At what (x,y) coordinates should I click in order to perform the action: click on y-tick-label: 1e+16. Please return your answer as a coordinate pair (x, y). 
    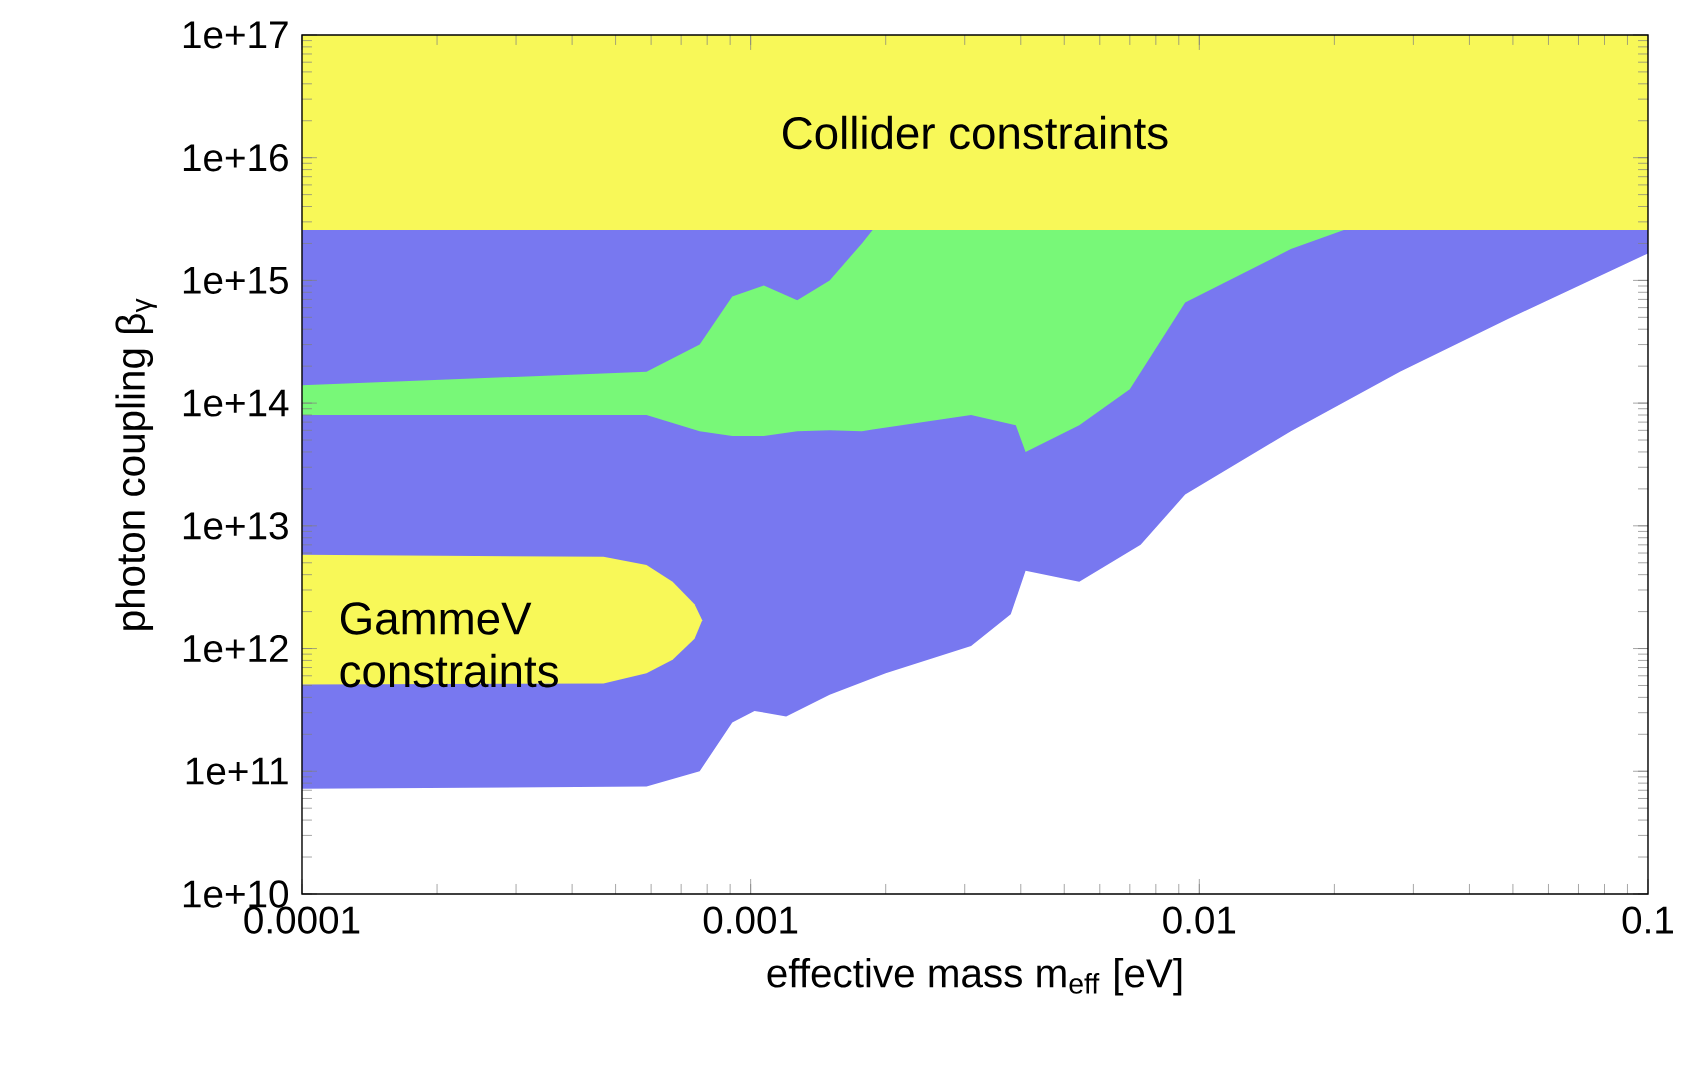
    Looking at the image, I should click on (235, 158).